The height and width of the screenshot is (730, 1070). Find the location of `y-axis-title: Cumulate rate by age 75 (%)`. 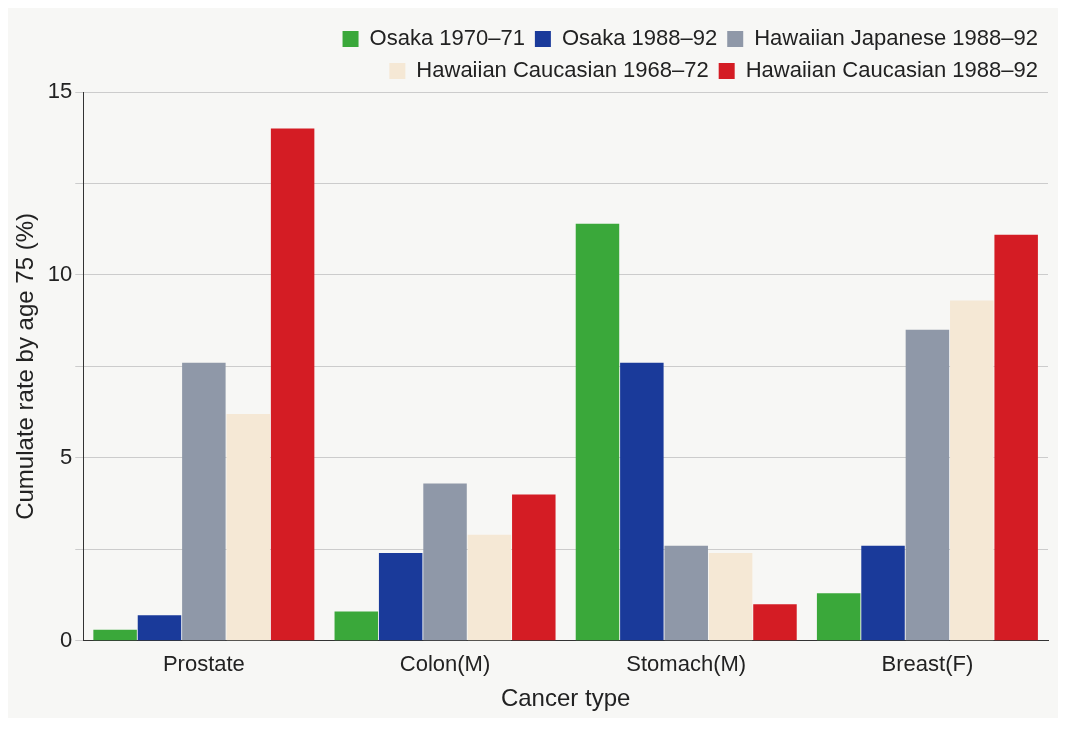

y-axis-title: Cumulate rate by age 75 (%) is located at coordinates (25, 366).